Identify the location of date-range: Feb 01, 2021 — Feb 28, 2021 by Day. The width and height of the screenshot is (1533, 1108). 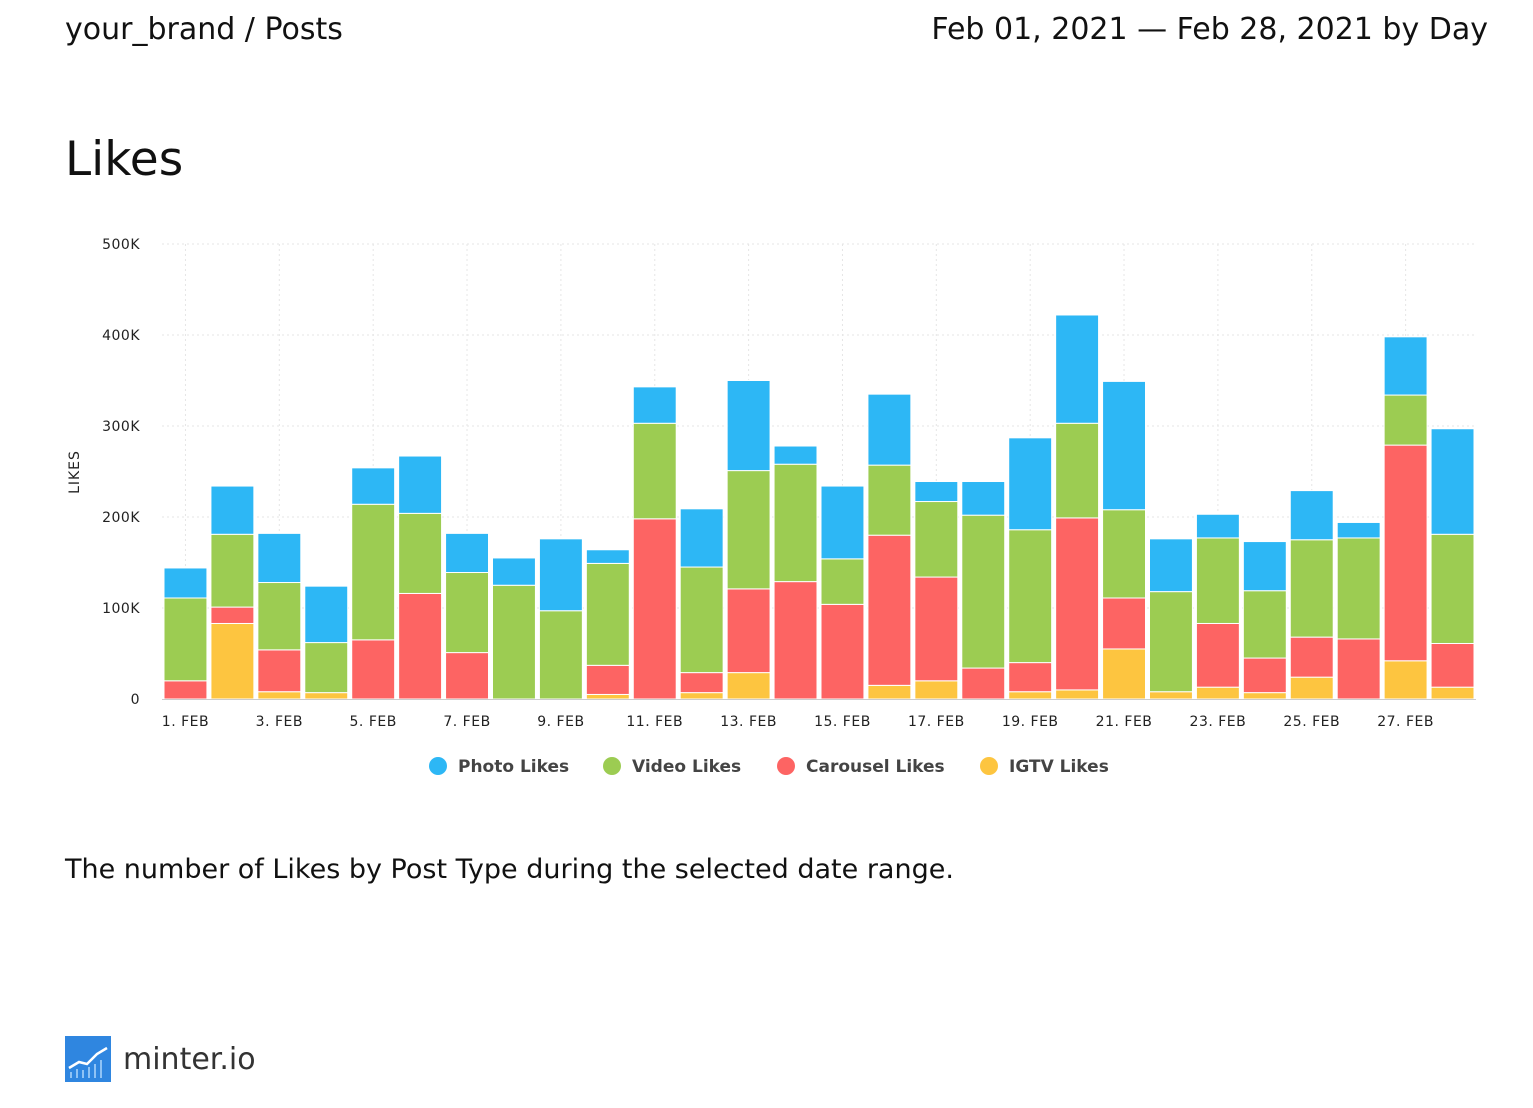
(1209, 29).